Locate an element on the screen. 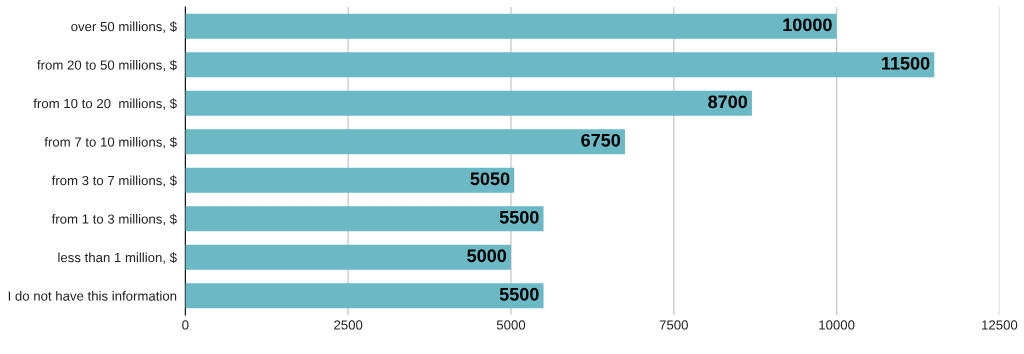 This screenshot has height=354, width=1024. x-tick-label: 7500 is located at coordinates (673, 325).